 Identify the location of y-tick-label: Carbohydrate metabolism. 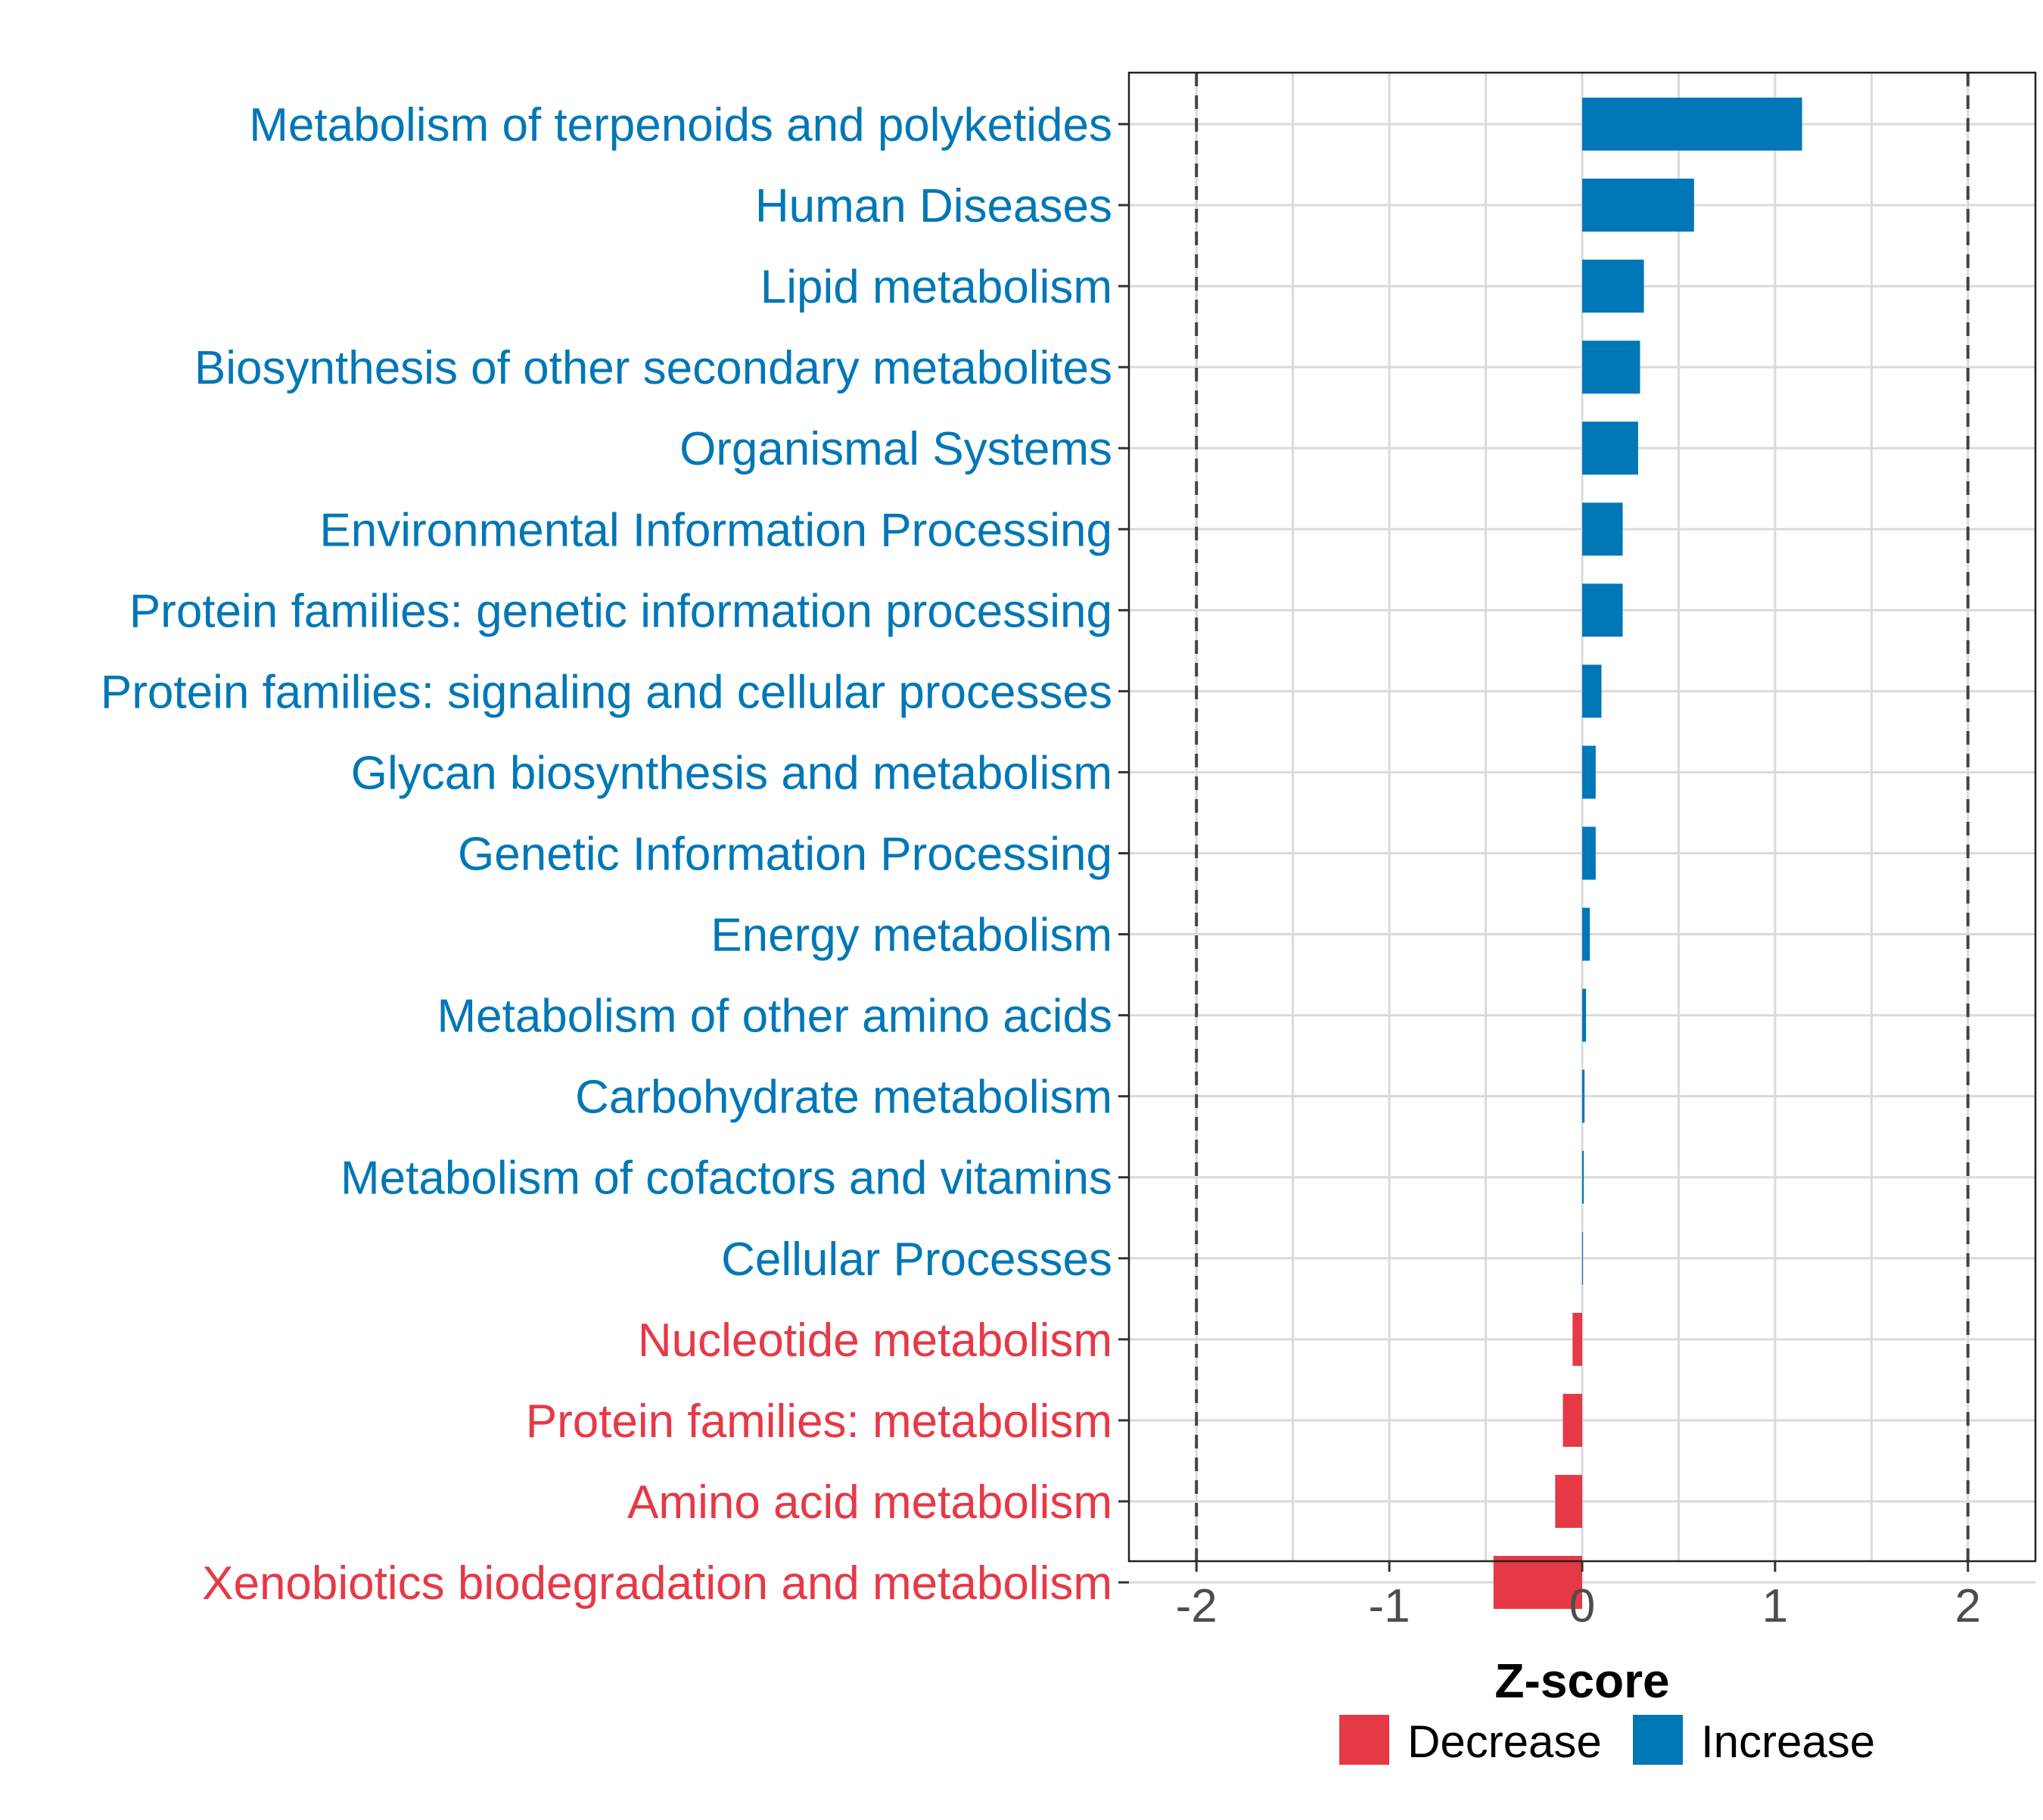
(844, 1098).